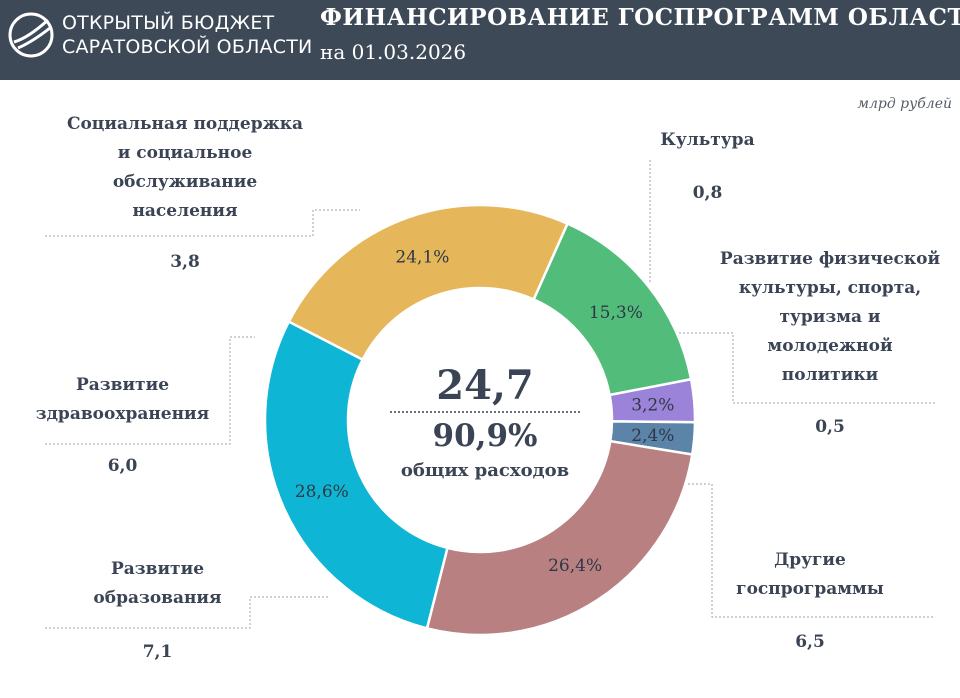  Describe the element at coordinates (707, 193) in the screenshot. I see `slice-value-label-1: 0,8` at that location.